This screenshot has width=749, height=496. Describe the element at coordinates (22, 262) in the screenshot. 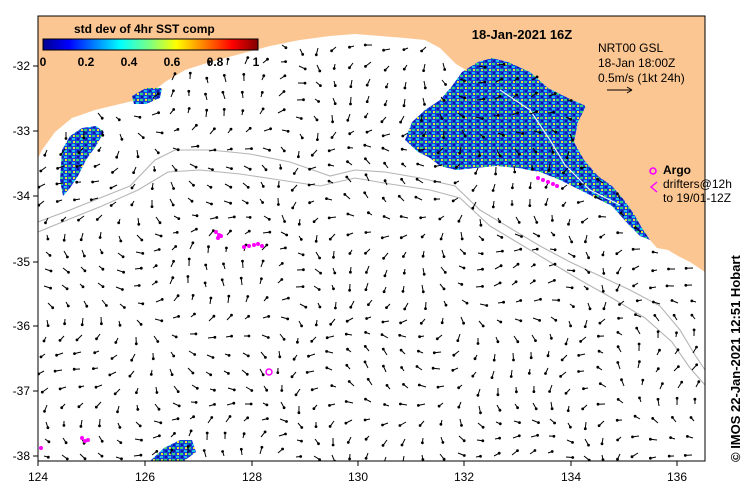

I see `lat-label-35: -35` at that location.